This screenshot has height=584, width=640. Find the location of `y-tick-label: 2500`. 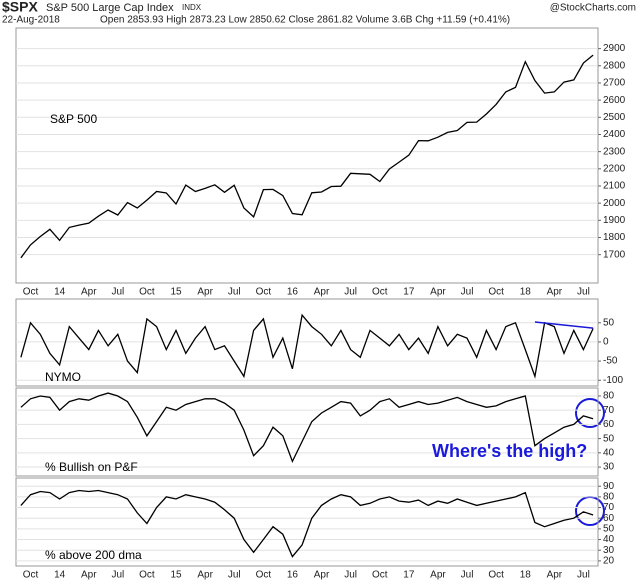

y-tick-label: 2500 is located at coordinates (614, 117).